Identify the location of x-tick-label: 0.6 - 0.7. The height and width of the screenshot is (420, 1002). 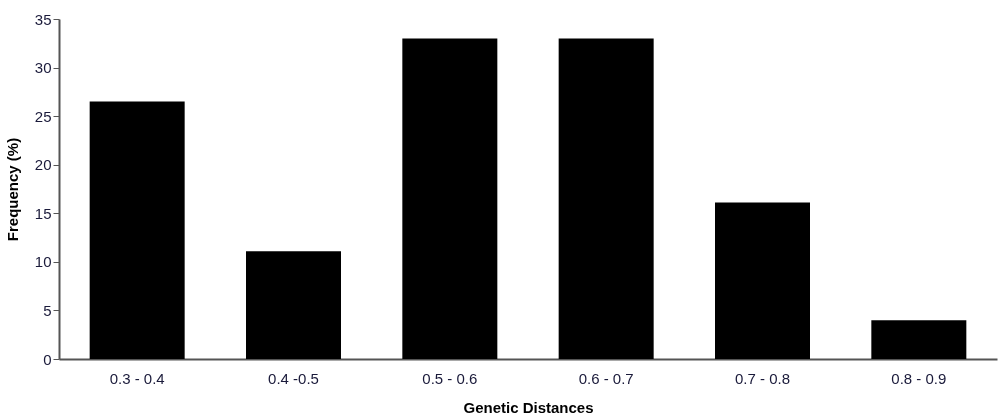
(606, 378).